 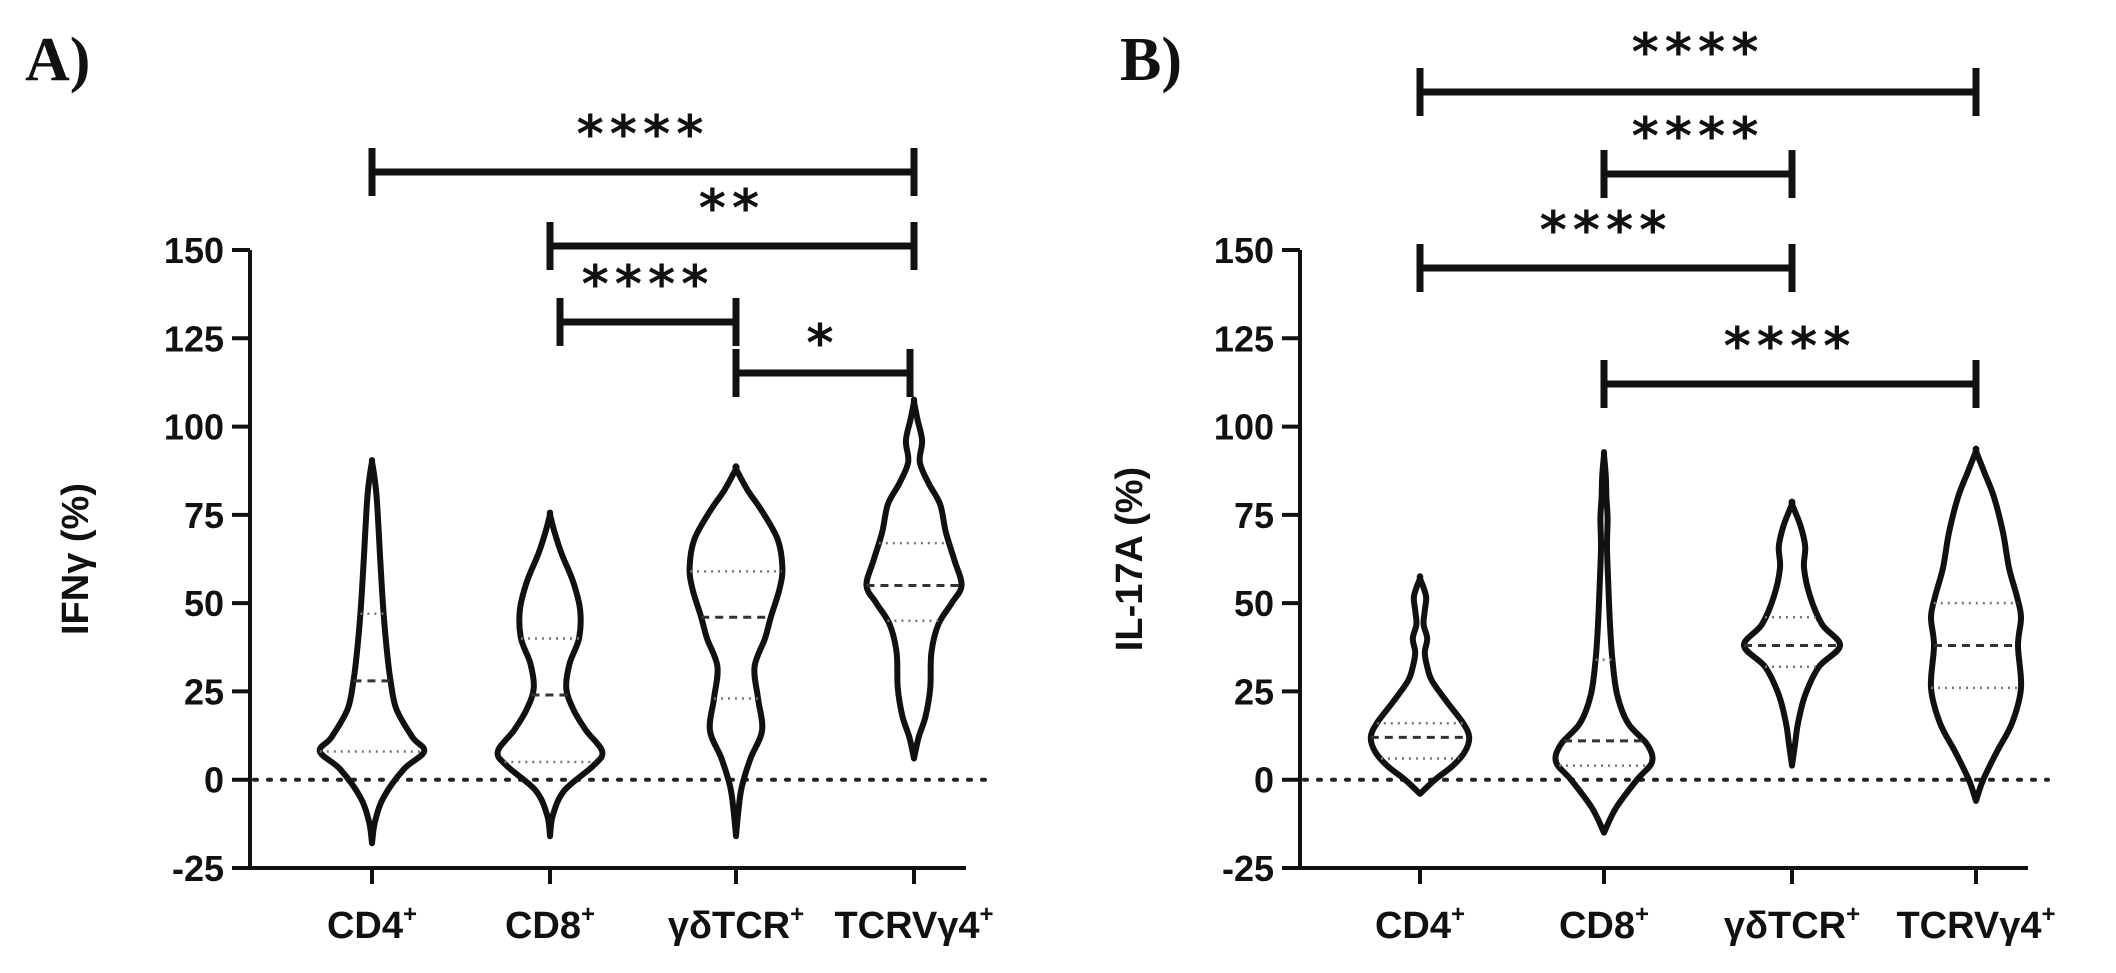 I want to click on significance-label: *, so click(x=822, y=344).